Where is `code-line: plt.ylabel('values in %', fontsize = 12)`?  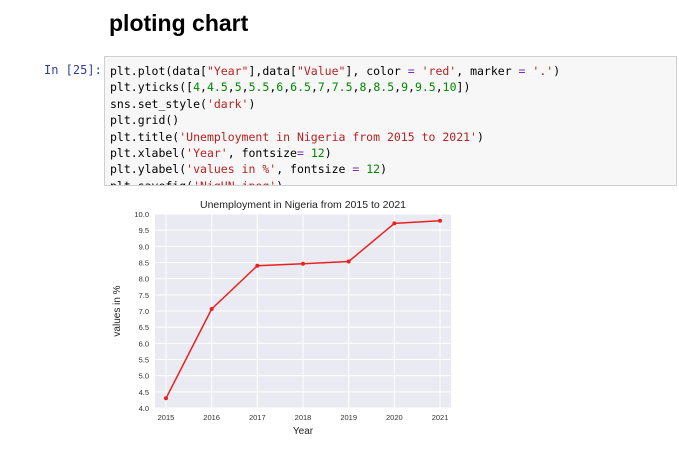 code-line: plt.ylabel('values in %', fontsize = 12) is located at coordinates (393, 169).